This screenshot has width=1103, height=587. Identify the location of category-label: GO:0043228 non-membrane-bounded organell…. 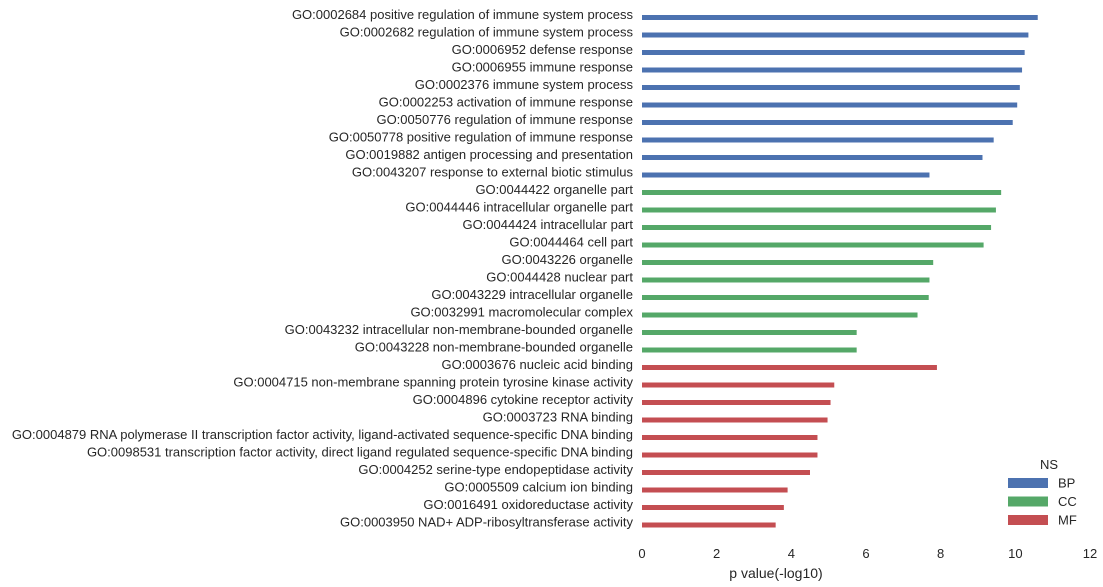
(494, 347).